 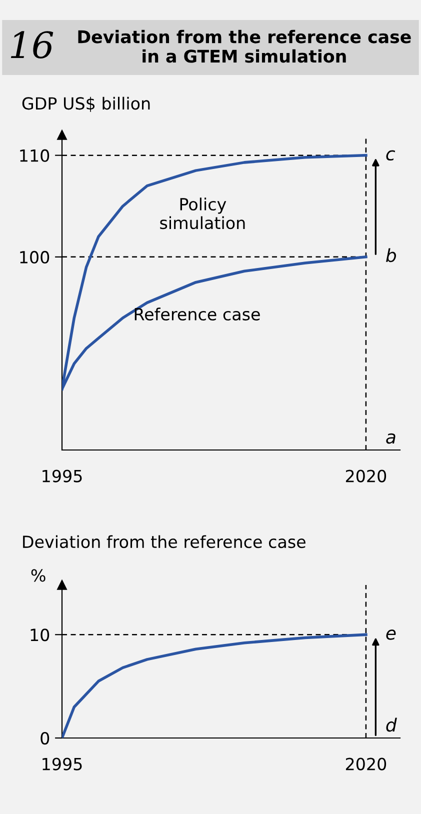 What do you see at coordinates (244, 46) in the screenshot?
I see `chart-title: Deviation from the reference case in a GTEM simulation` at bounding box center [244, 46].